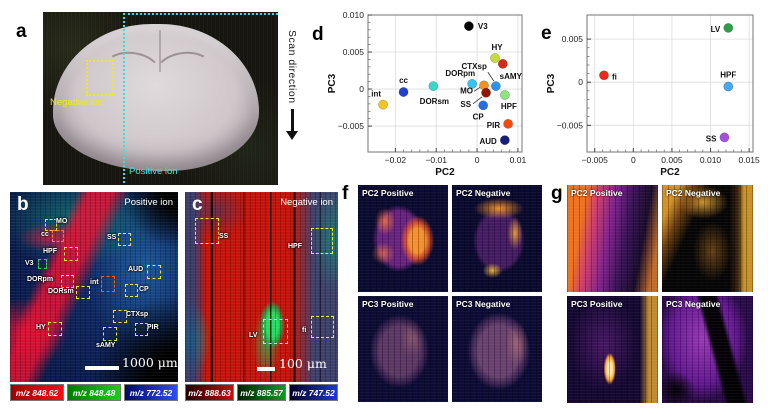 The image size is (768, 413). I want to click on mz-swatch: m/z 848.48, so click(94, 392).